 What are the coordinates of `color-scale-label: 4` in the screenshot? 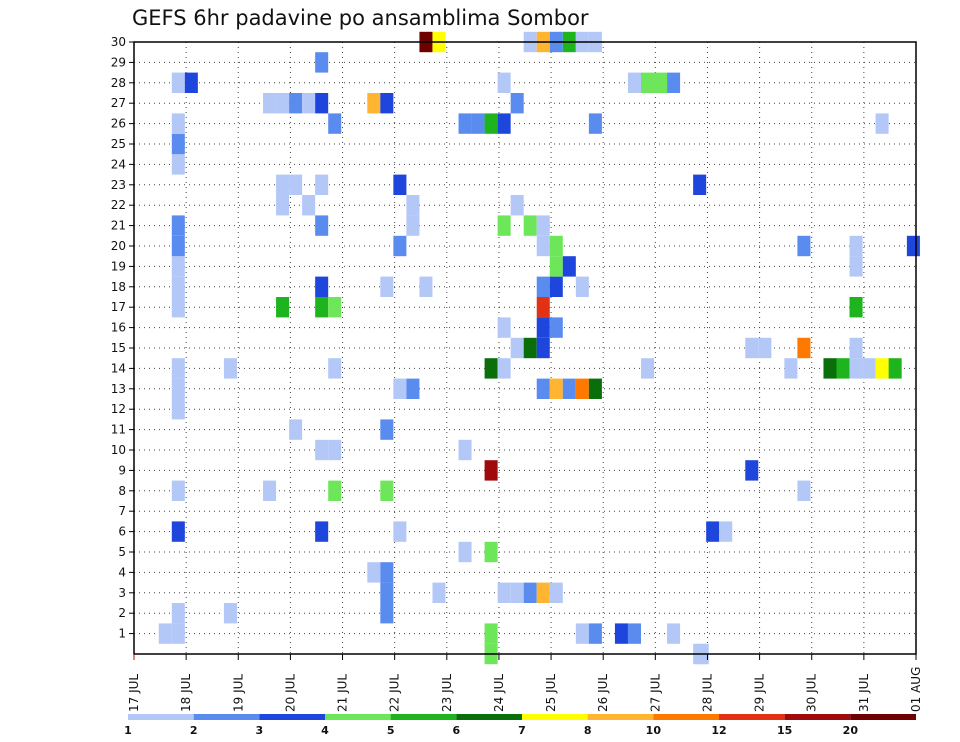 It's located at (325, 730).